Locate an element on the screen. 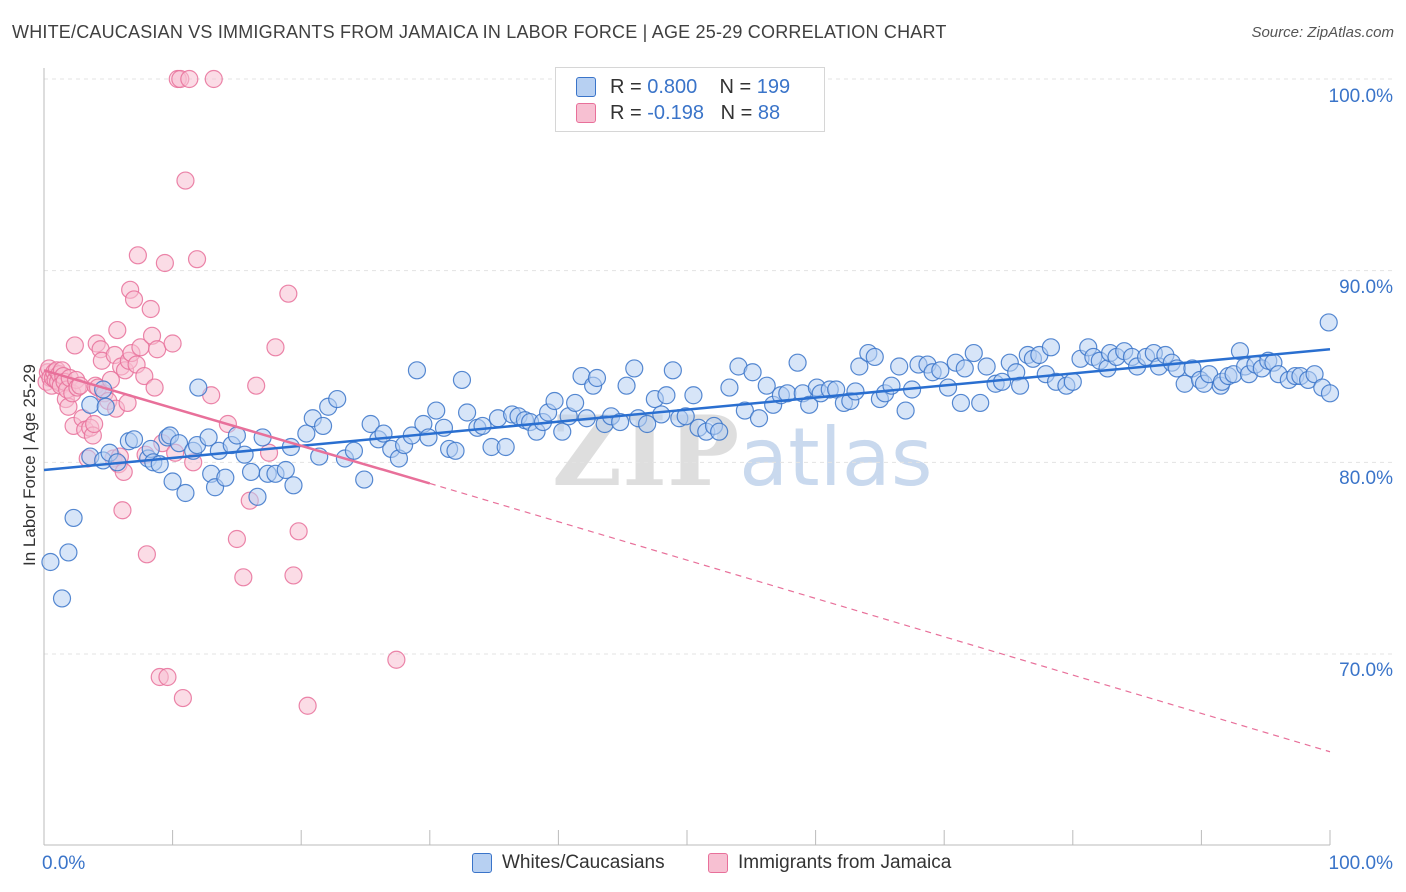 This screenshot has width=1406, height=892. legend-item-jamaica: Immigrants from Jamaica is located at coordinates (829, 863).